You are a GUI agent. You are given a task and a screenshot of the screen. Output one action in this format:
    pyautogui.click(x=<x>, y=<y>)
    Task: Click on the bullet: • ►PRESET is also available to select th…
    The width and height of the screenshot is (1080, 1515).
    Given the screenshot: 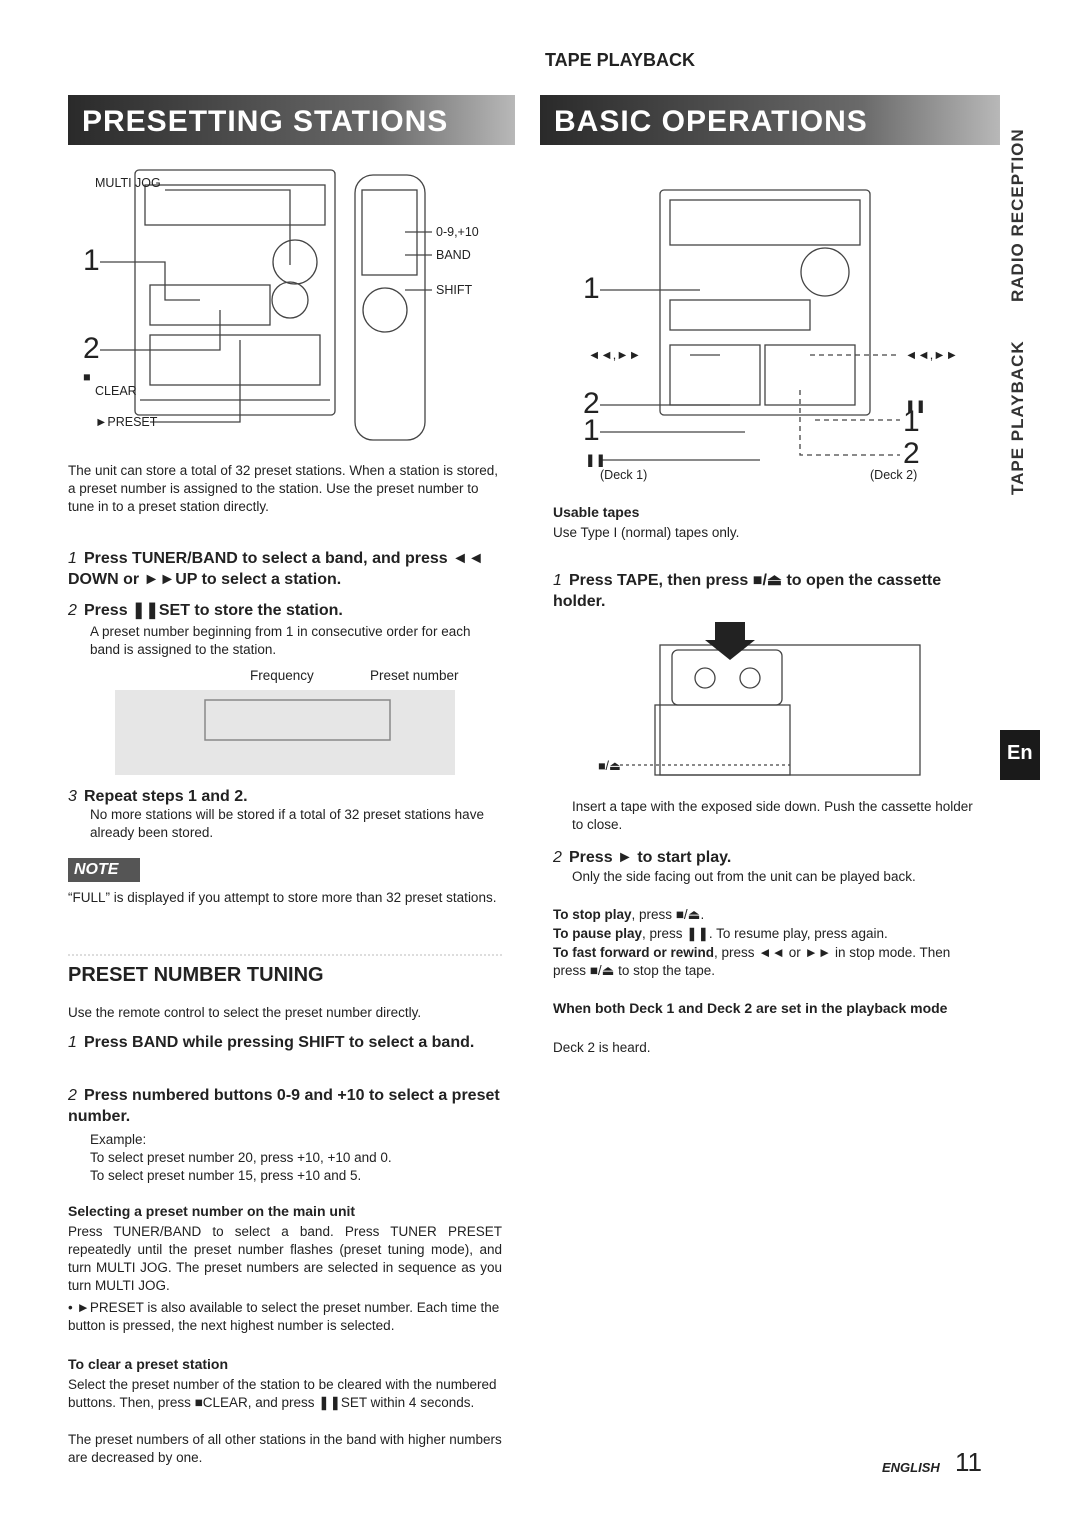 What is the action you would take?
    pyautogui.click(x=284, y=1316)
    